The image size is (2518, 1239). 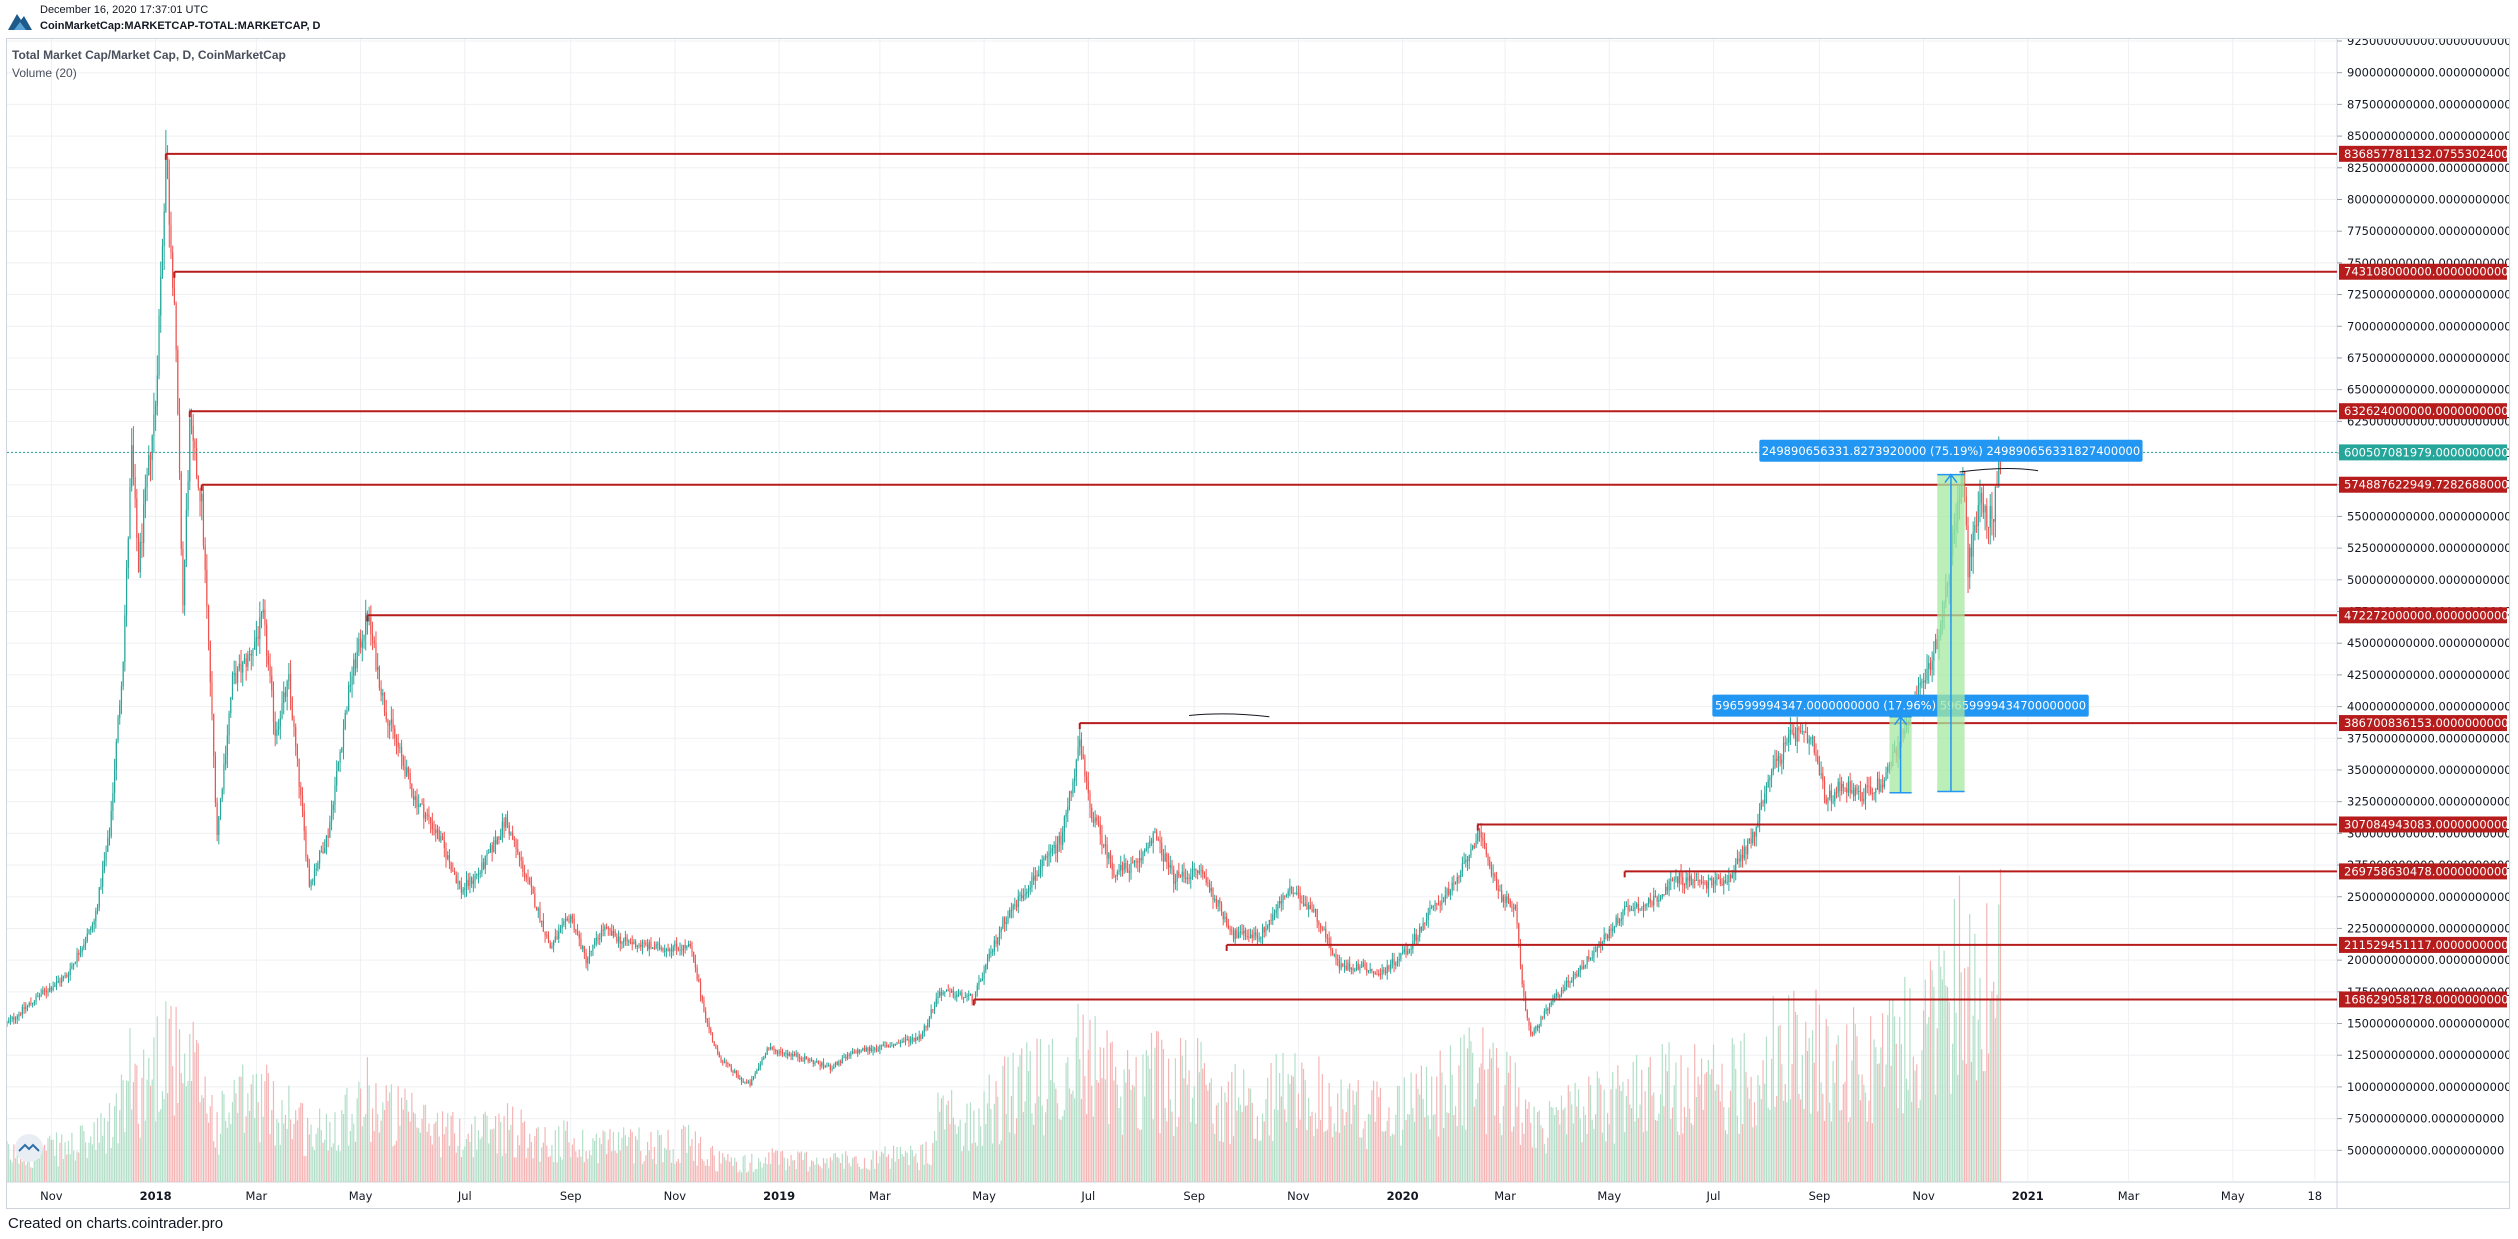 What do you see at coordinates (2428, 326) in the screenshot?
I see `price-axis-label: 700000000000.0000000000` at bounding box center [2428, 326].